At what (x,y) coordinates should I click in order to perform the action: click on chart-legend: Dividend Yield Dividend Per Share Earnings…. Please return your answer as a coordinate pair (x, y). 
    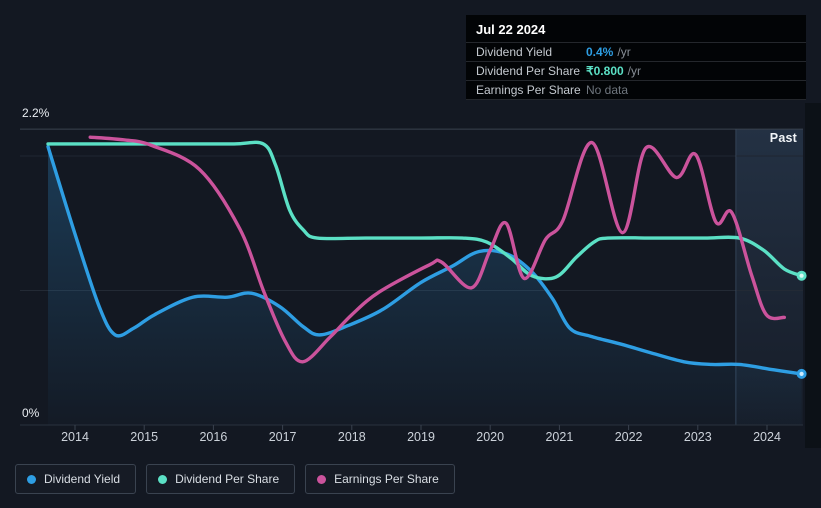
    Looking at the image, I should click on (235, 479).